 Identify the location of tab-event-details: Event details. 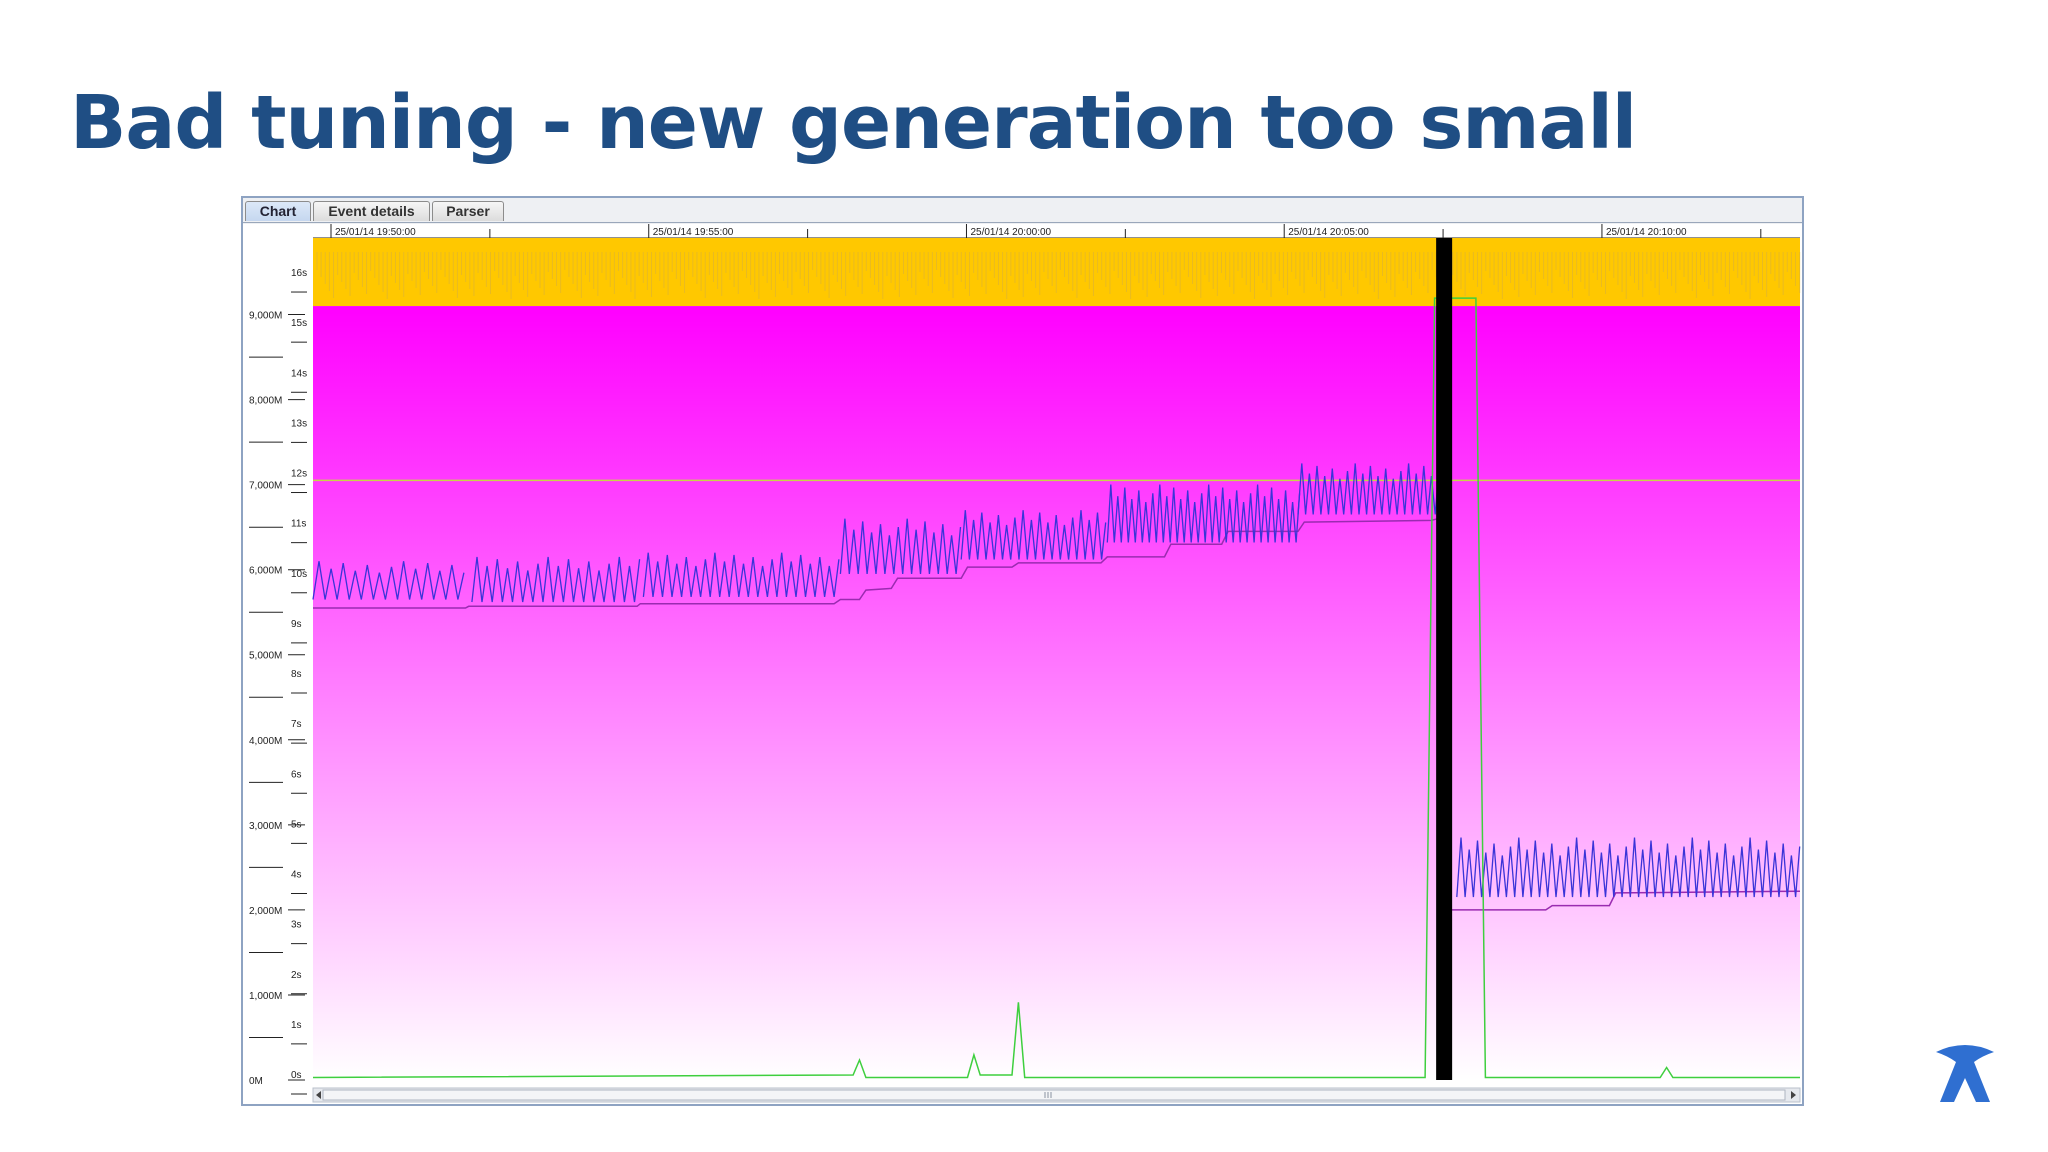
(371, 211).